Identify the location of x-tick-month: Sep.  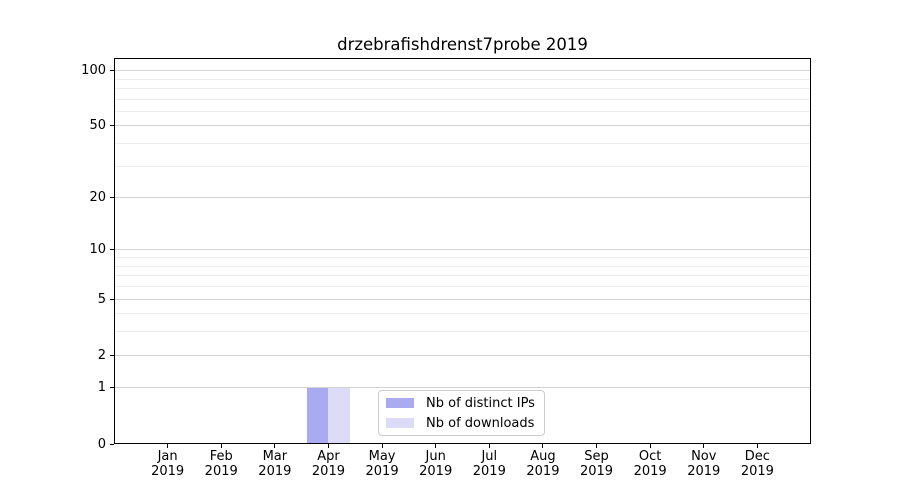
(596, 456).